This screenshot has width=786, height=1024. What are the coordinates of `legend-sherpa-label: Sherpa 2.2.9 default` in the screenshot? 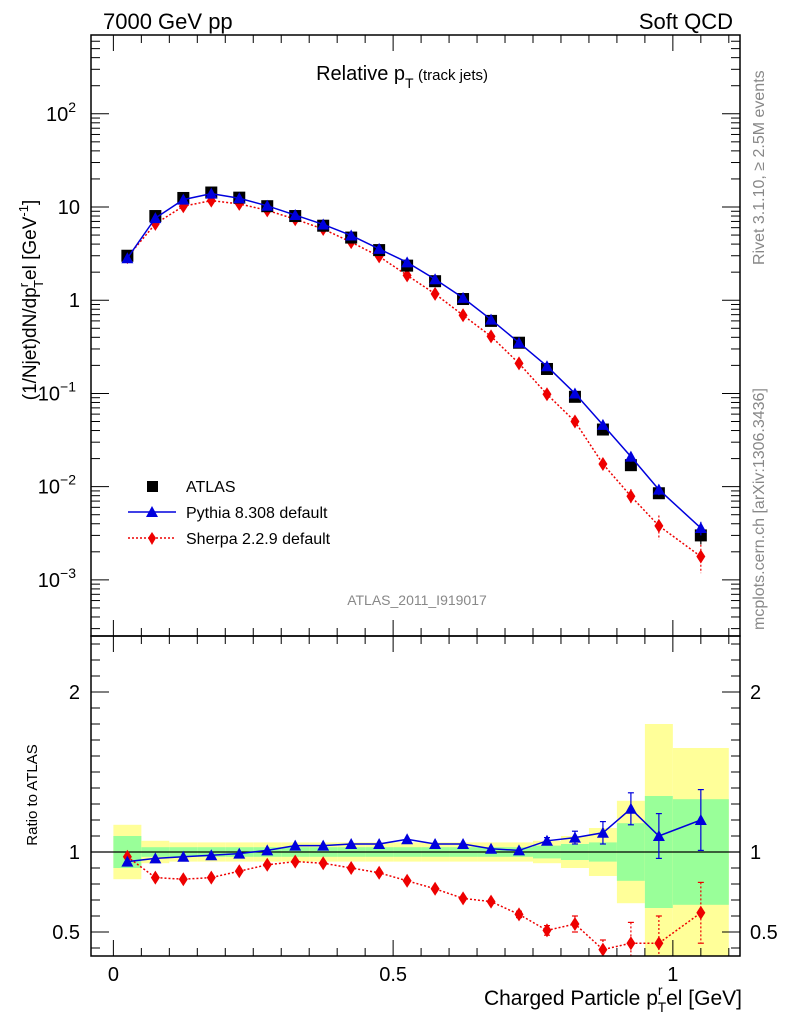 It's located at (258, 539).